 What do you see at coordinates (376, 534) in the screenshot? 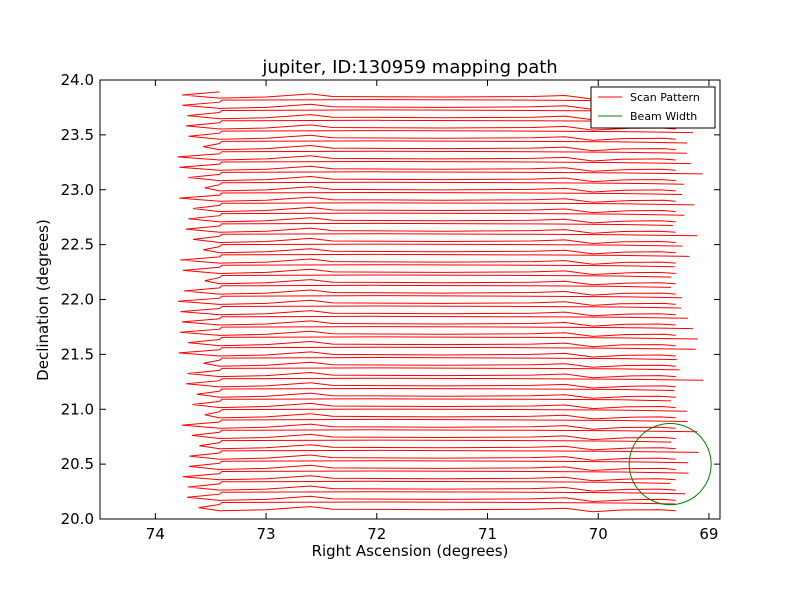
I see `x-tick-label: 72` at bounding box center [376, 534].